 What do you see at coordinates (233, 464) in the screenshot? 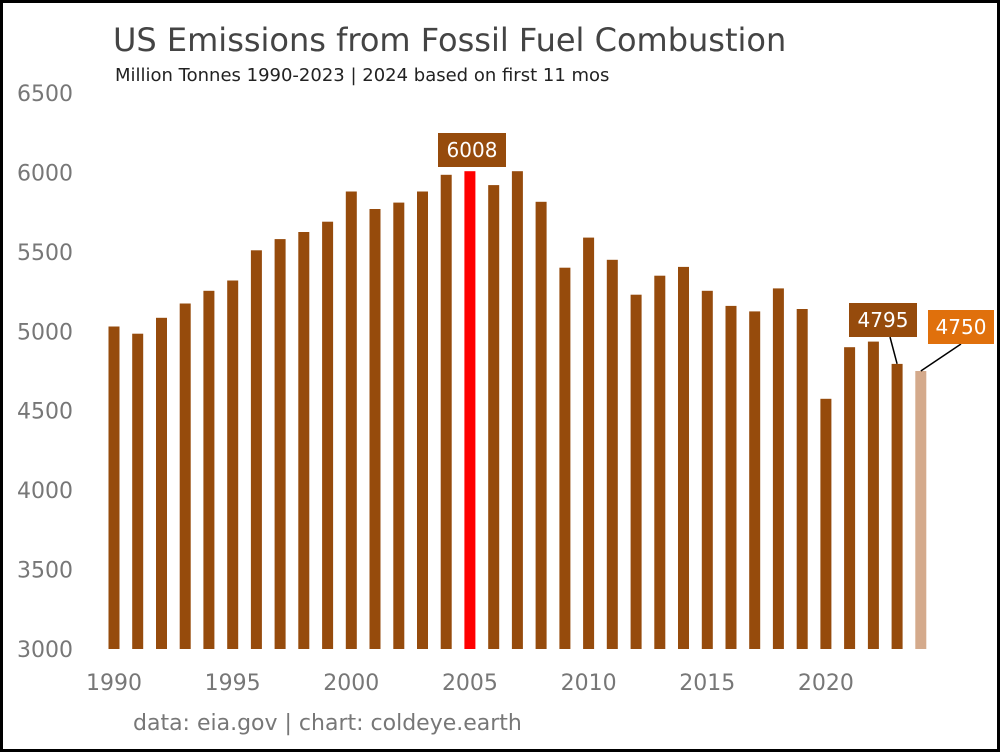
I see `bar-1995` at bounding box center [233, 464].